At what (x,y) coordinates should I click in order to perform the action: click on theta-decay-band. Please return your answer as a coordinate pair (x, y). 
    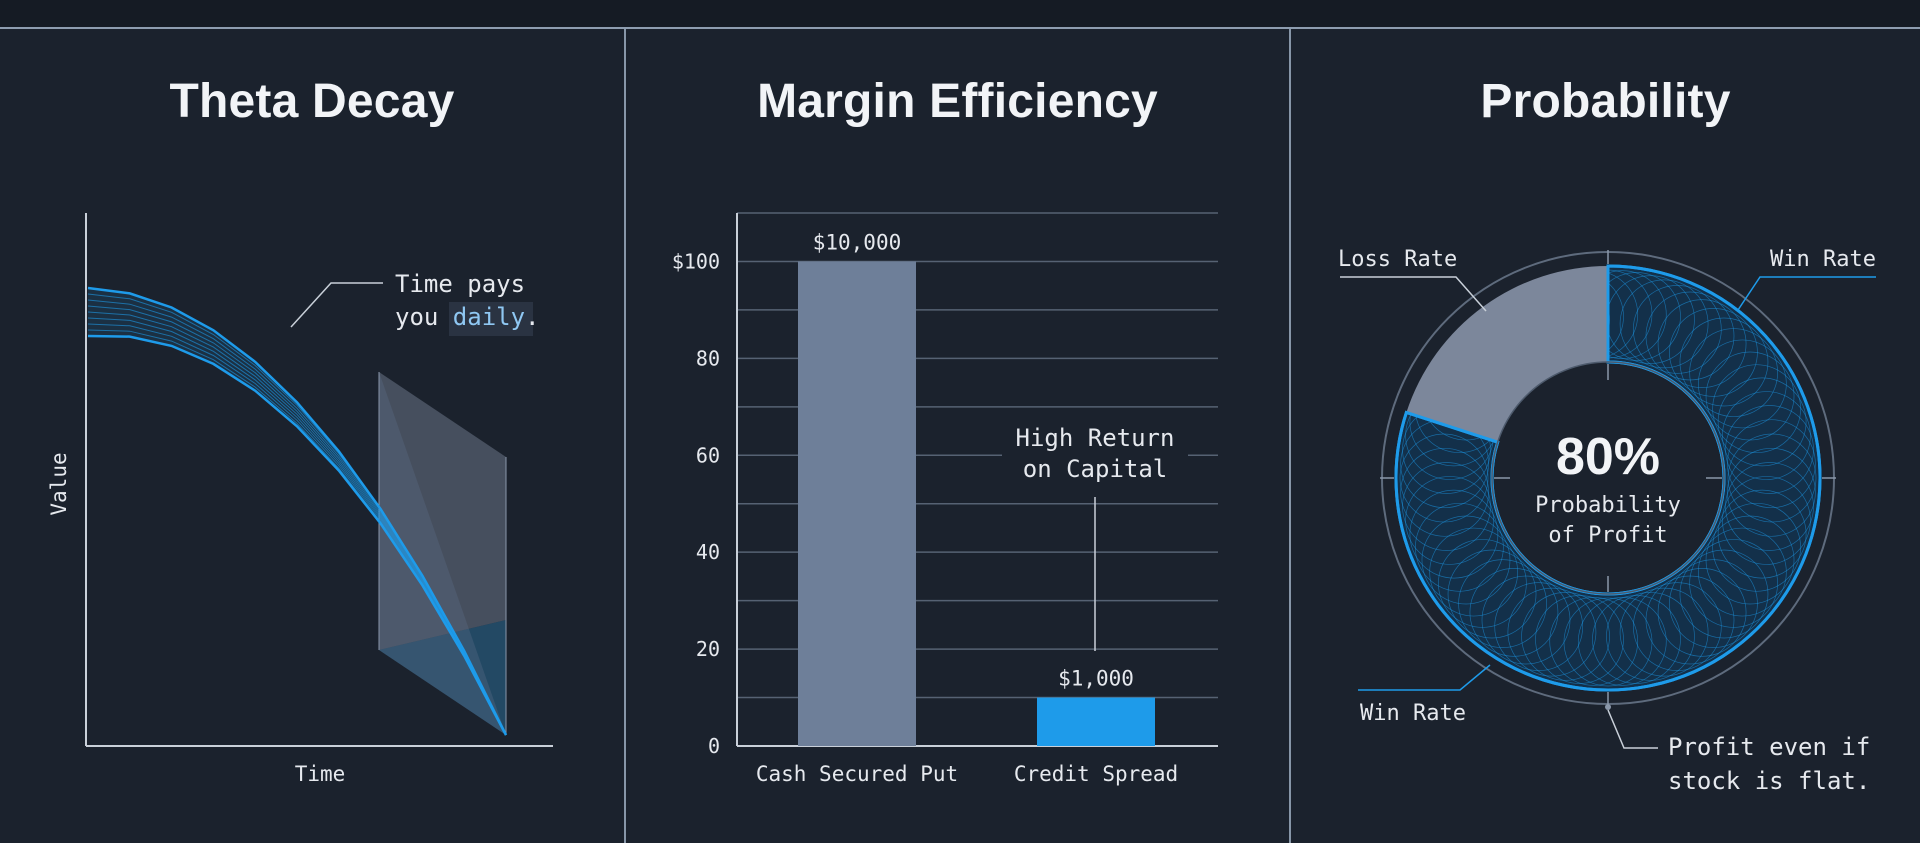
    Looking at the image, I should click on (297, 511).